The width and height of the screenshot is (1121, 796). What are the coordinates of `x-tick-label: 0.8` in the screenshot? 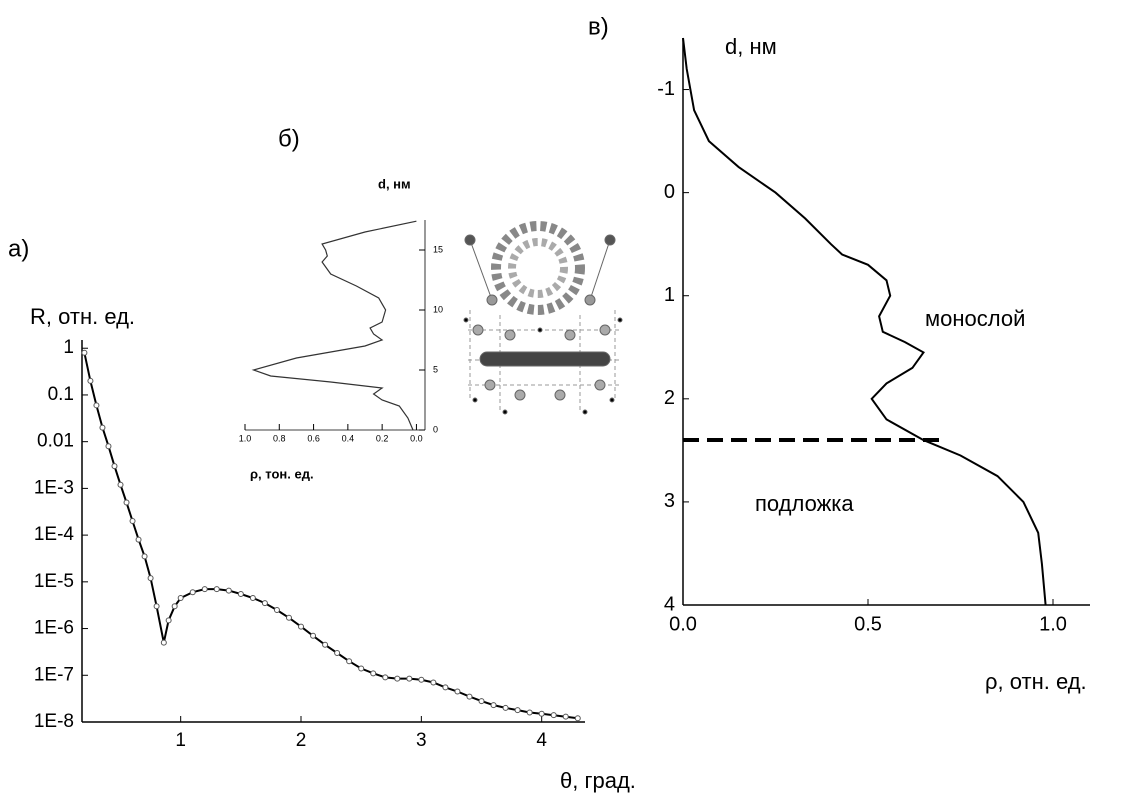 It's located at (279, 438).